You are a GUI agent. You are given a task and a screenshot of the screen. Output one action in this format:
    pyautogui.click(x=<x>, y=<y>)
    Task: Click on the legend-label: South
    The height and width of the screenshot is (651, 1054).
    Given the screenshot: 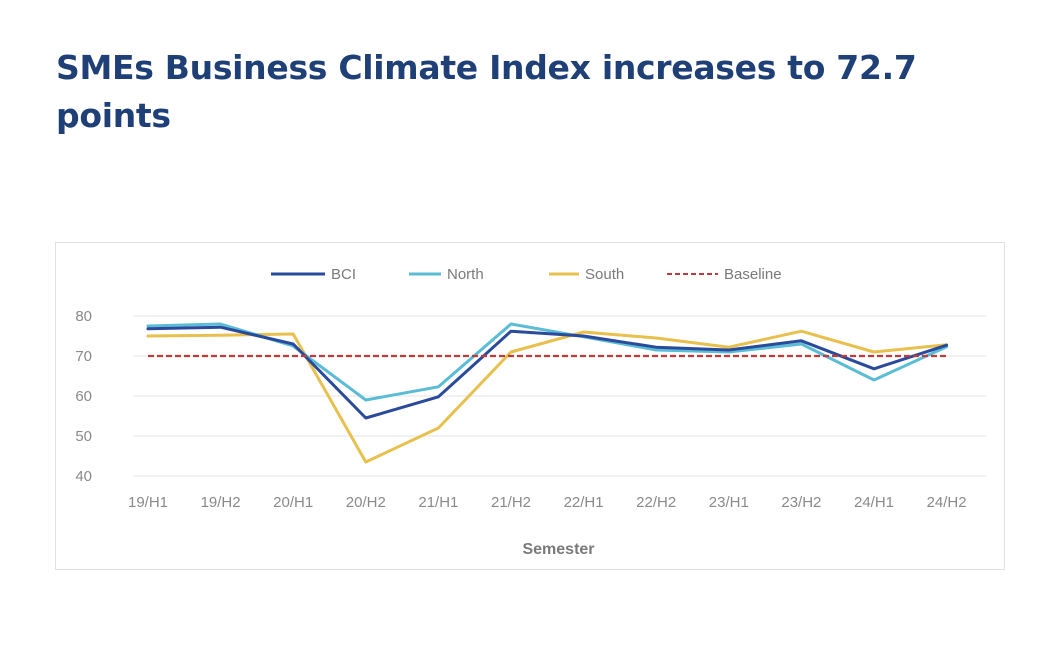 What is the action you would take?
    pyautogui.click(x=604, y=274)
    